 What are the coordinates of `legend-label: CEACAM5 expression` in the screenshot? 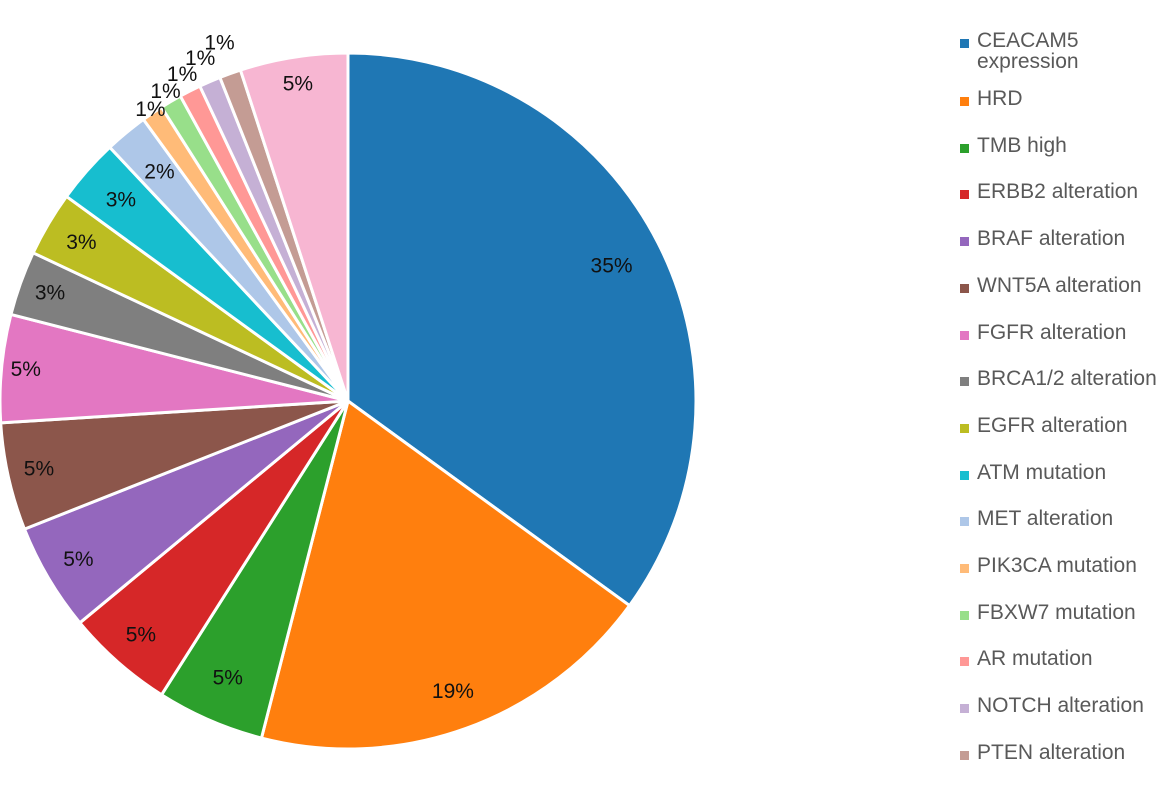 It's located at (1028, 51).